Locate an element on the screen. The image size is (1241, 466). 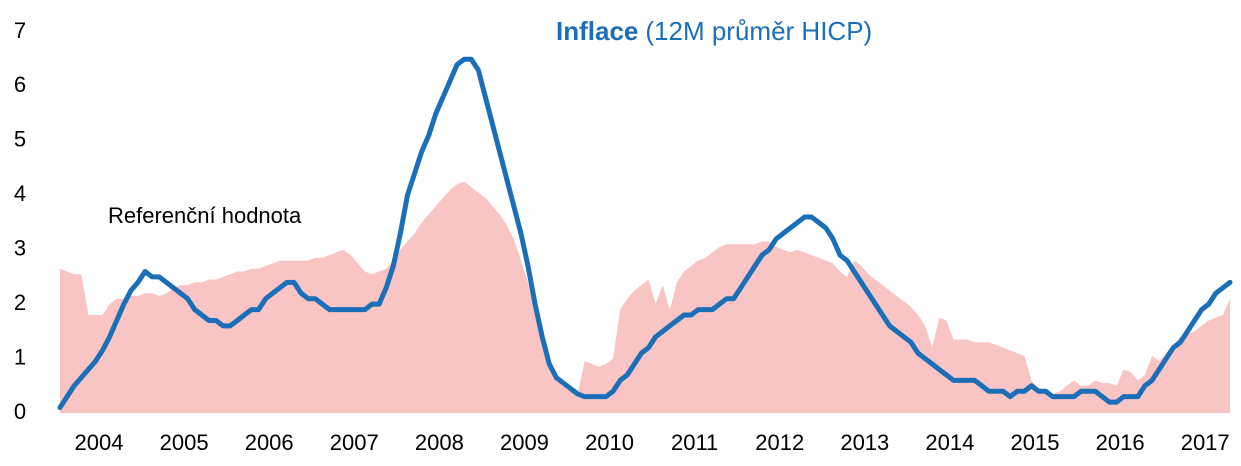
series-label: Referenční hodnota is located at coordinates (205, 215).